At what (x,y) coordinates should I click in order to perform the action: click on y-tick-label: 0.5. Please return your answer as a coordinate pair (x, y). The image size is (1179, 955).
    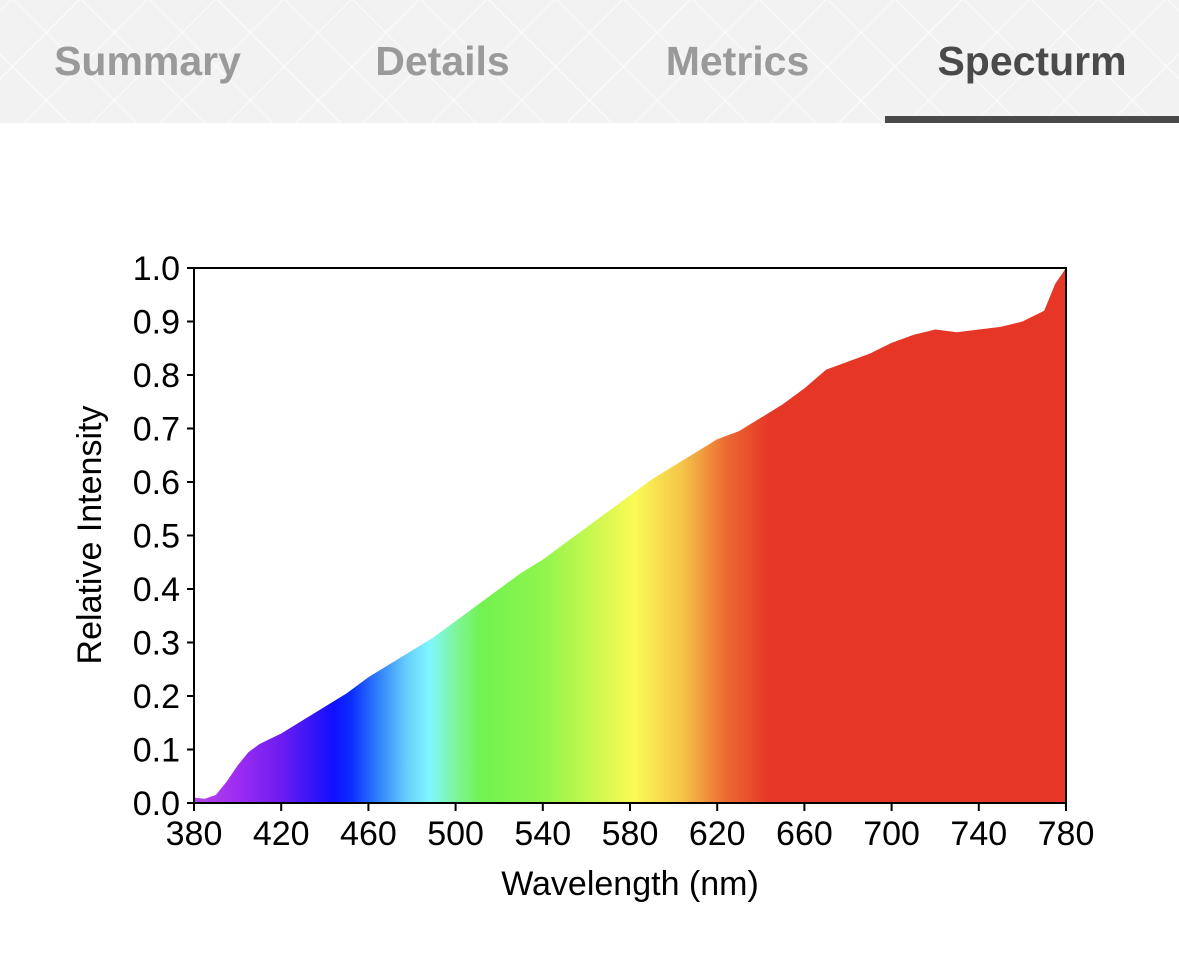
    Looking at the image, I should click on (156, 537).